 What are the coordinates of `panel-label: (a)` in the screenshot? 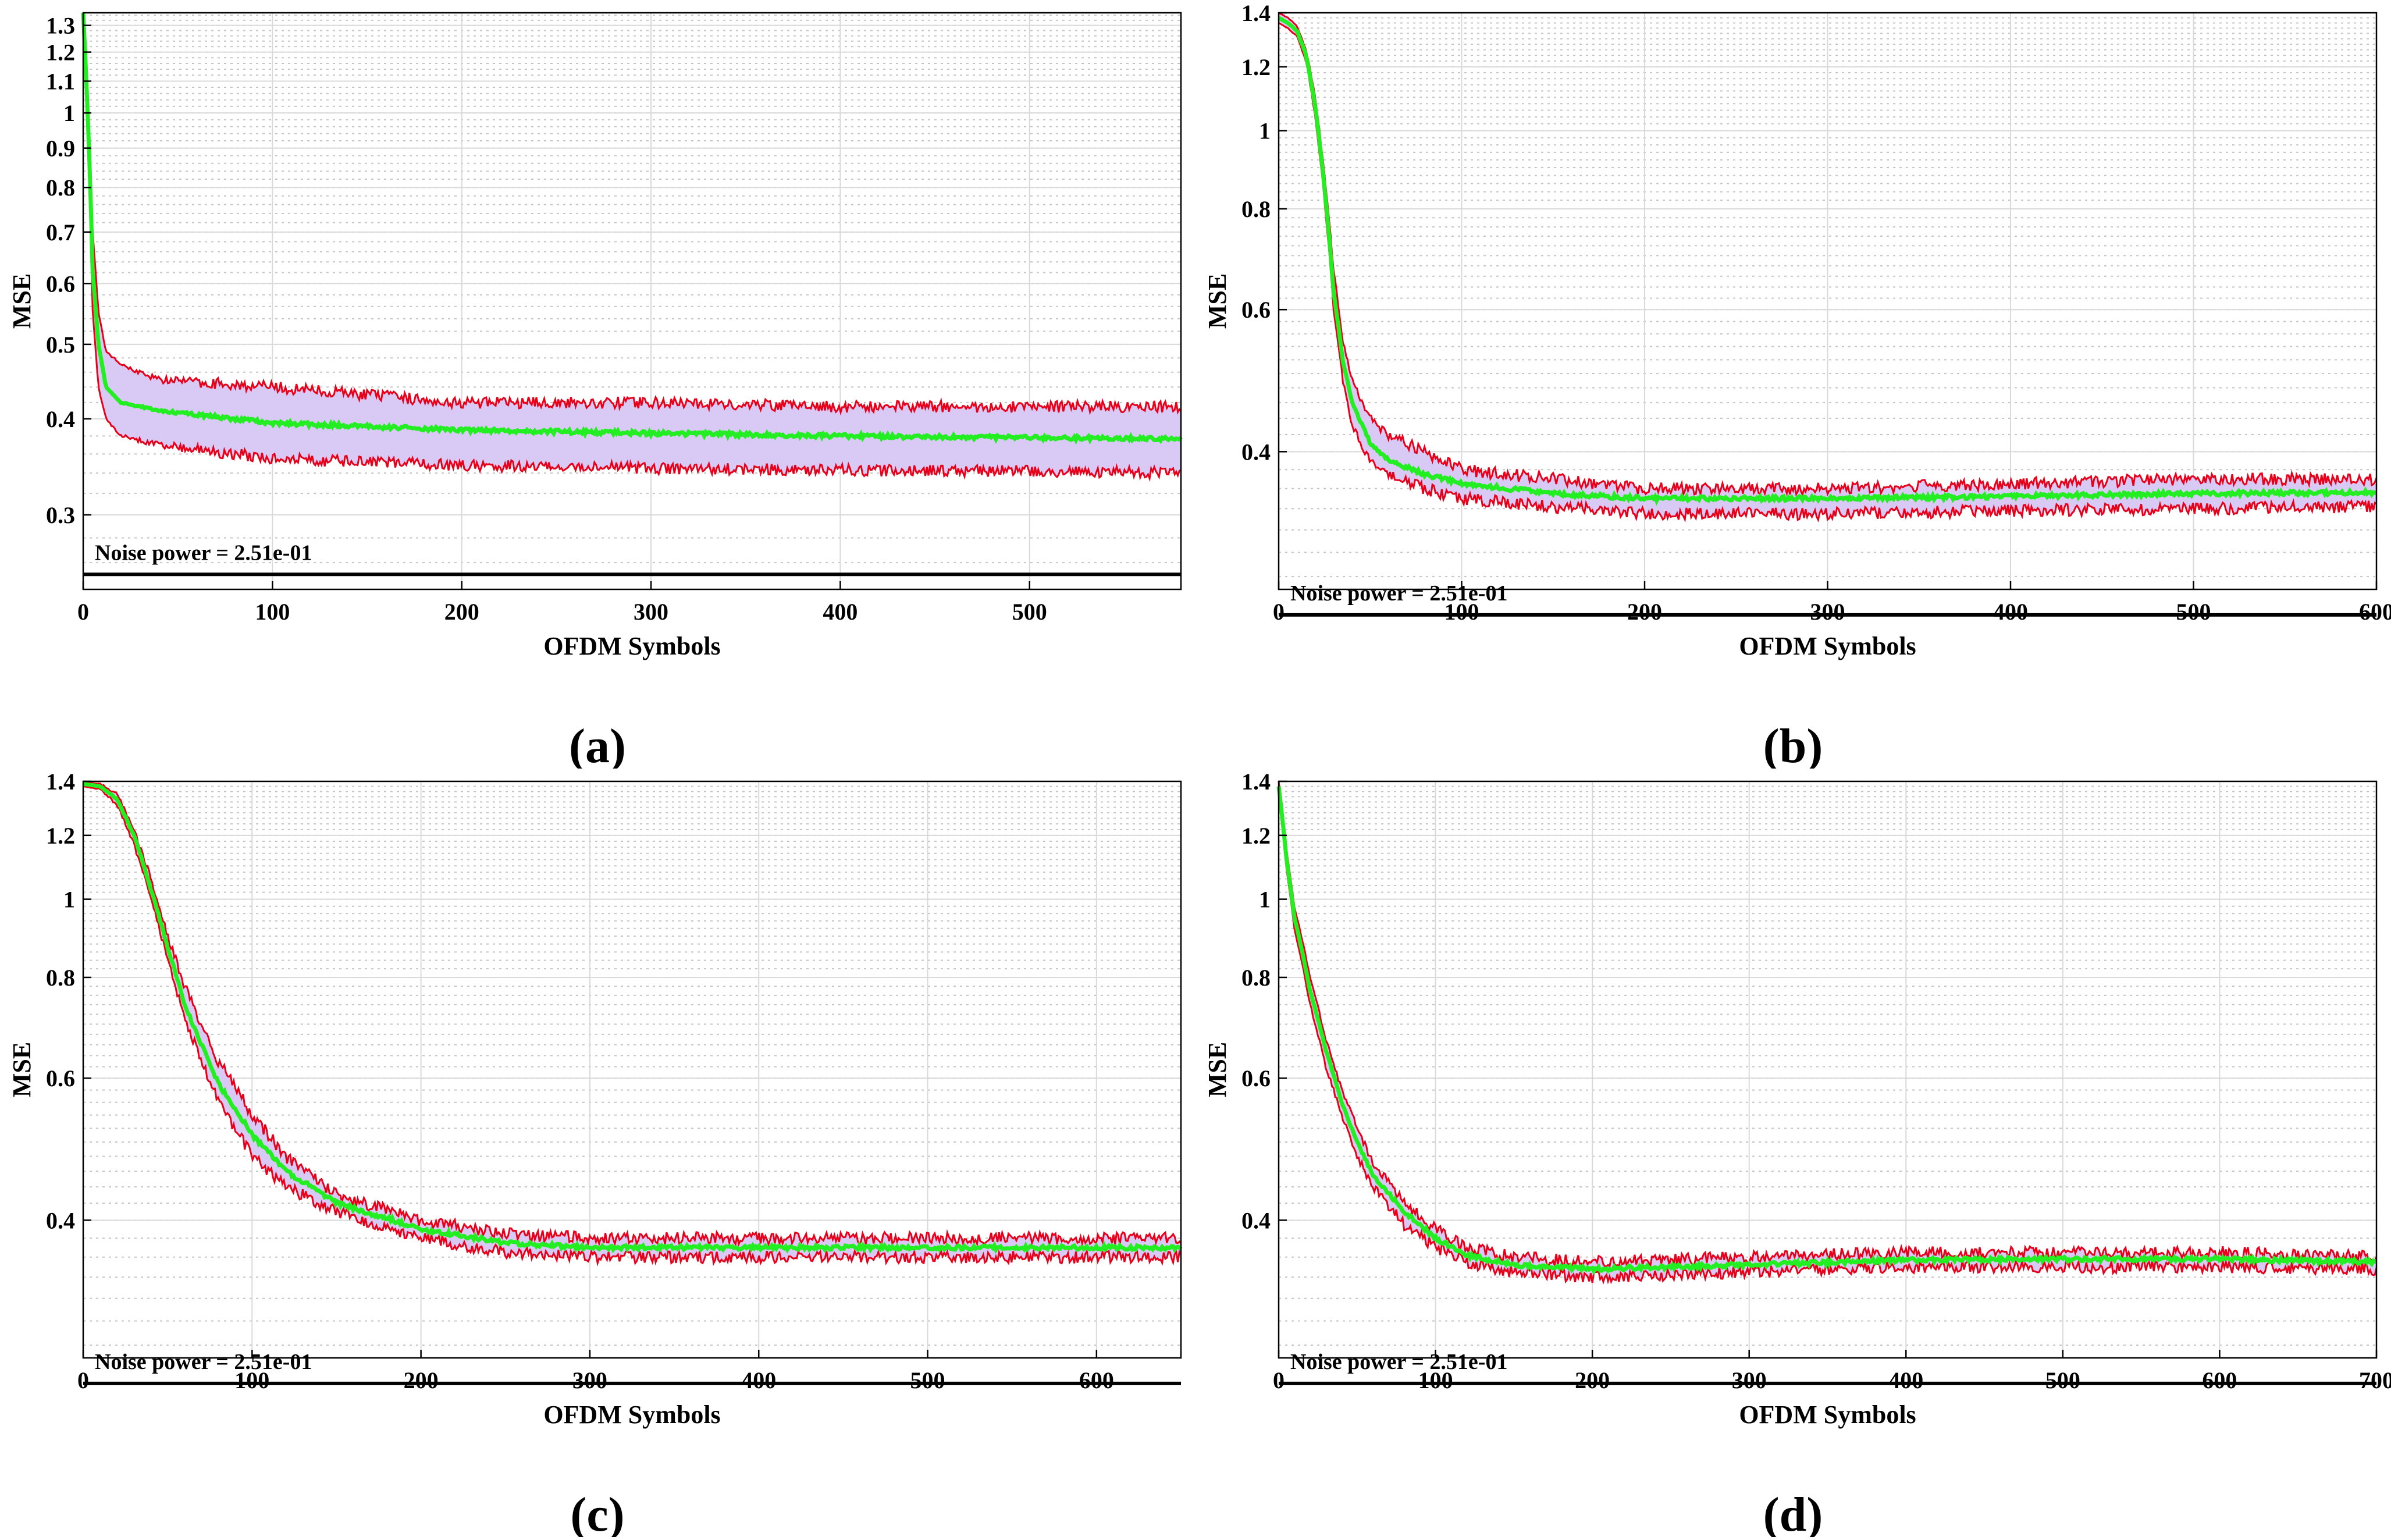 It's located at (597, 744).